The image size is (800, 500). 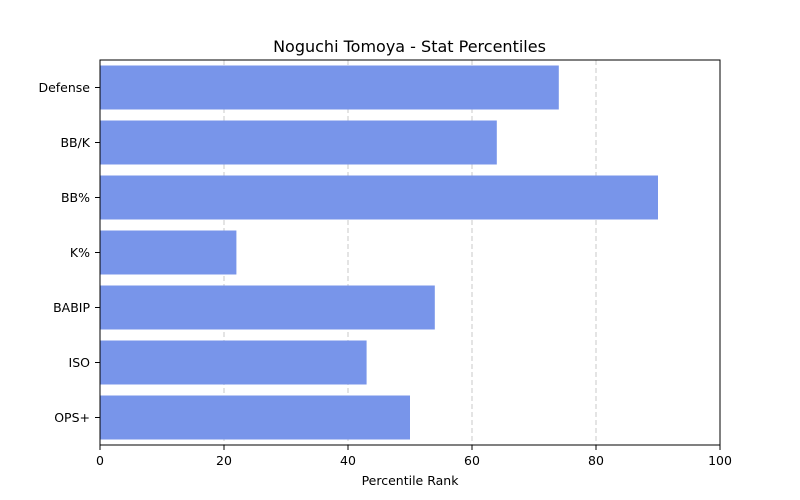 What do you see at coordinates (329, 87) in the screenshot?
I see `bar-defense` at bounding box center [329, 87].